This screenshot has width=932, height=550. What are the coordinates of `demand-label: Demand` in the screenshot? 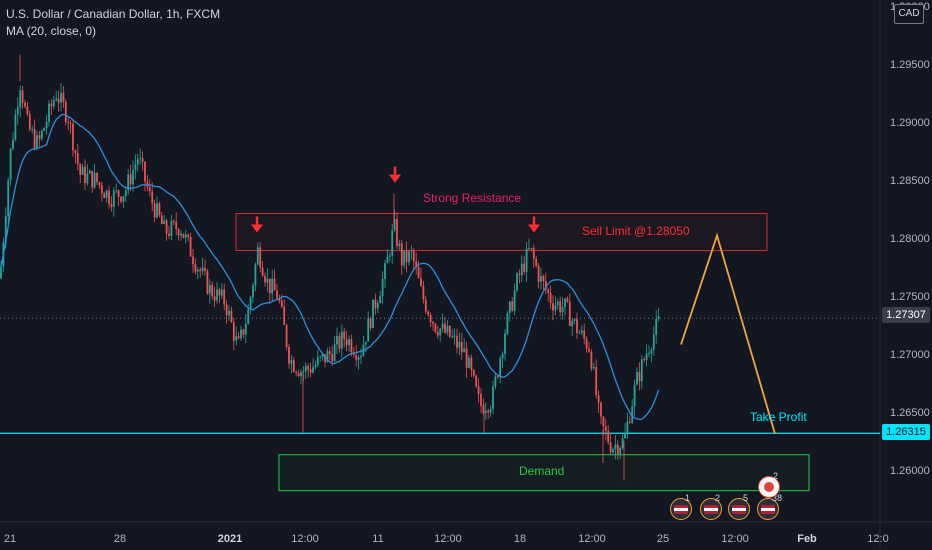 It's located at (541, 471).